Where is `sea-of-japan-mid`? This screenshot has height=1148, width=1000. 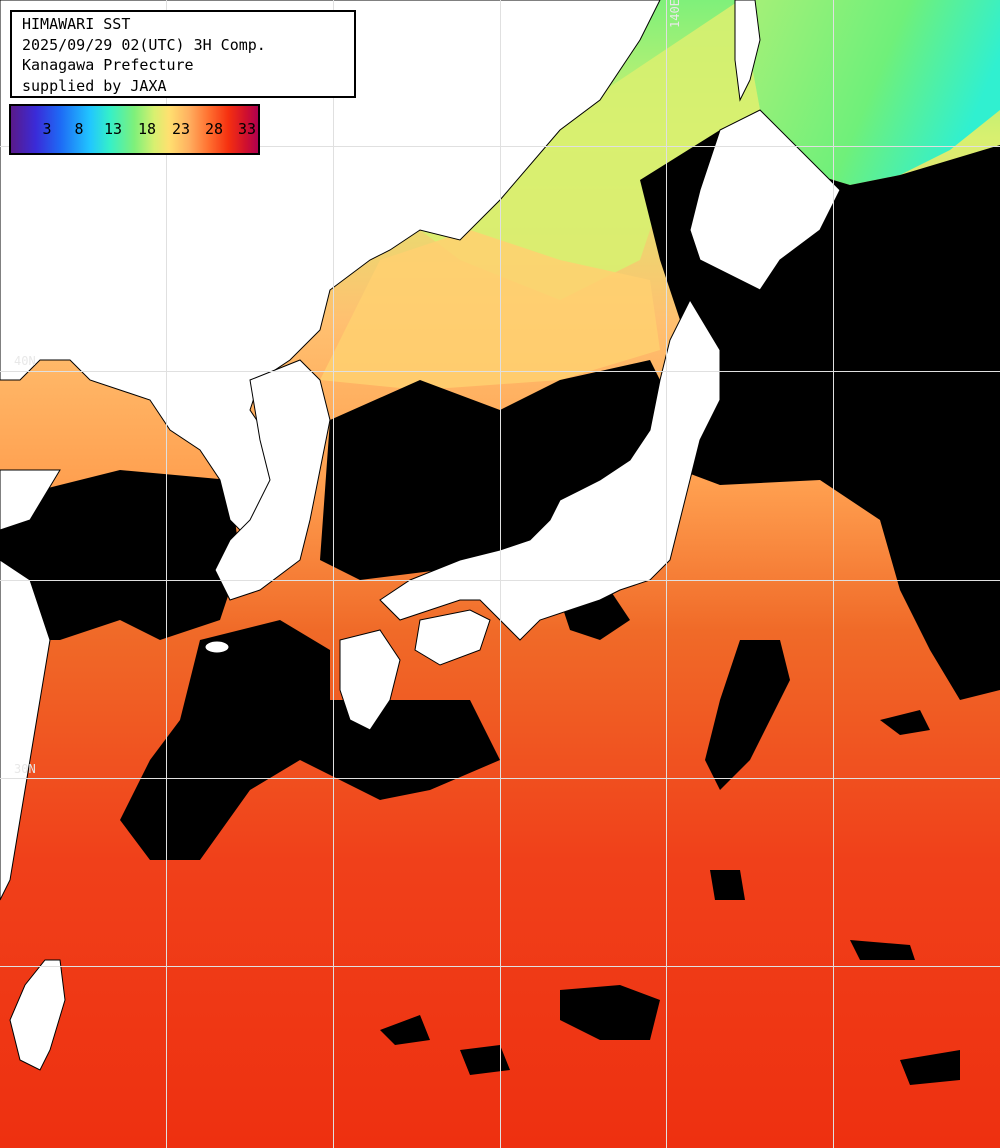 sea-of-japan-mid is located at coordinates (490, 310).